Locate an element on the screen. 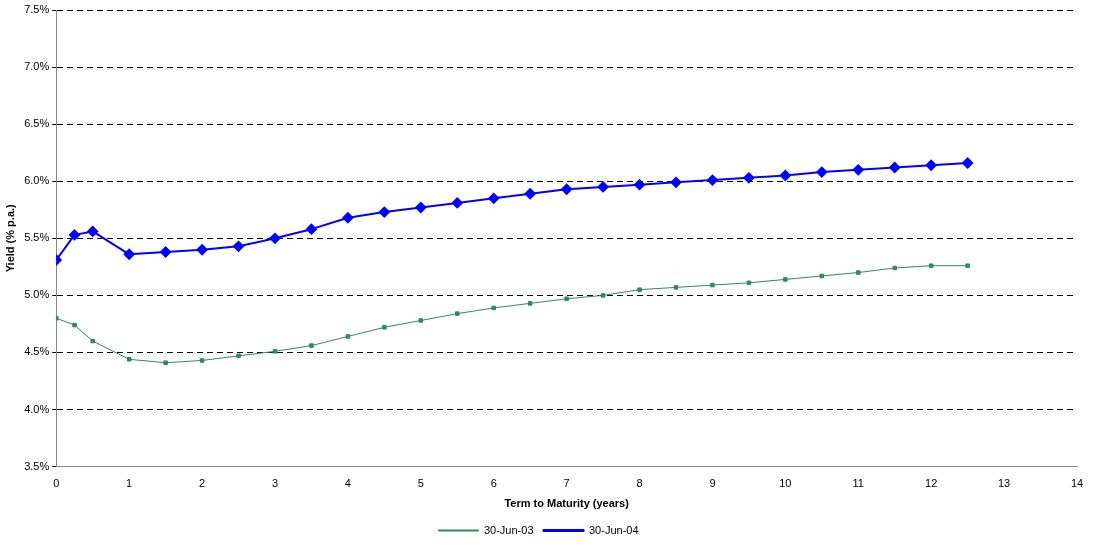 The height and width of the screenshot is (546, 1097). y-tick-label: 5.5% is located at coordinates (37, 237).